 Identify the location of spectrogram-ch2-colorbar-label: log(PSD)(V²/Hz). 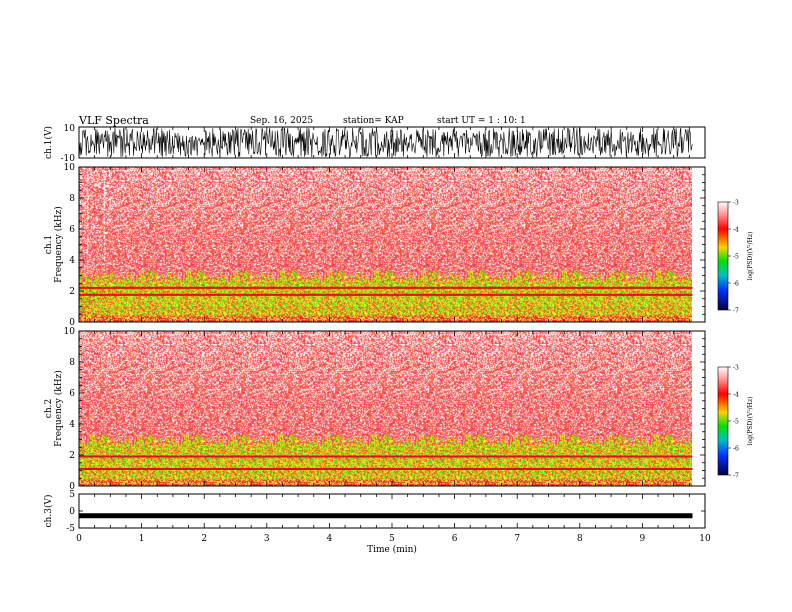
(750, 421).